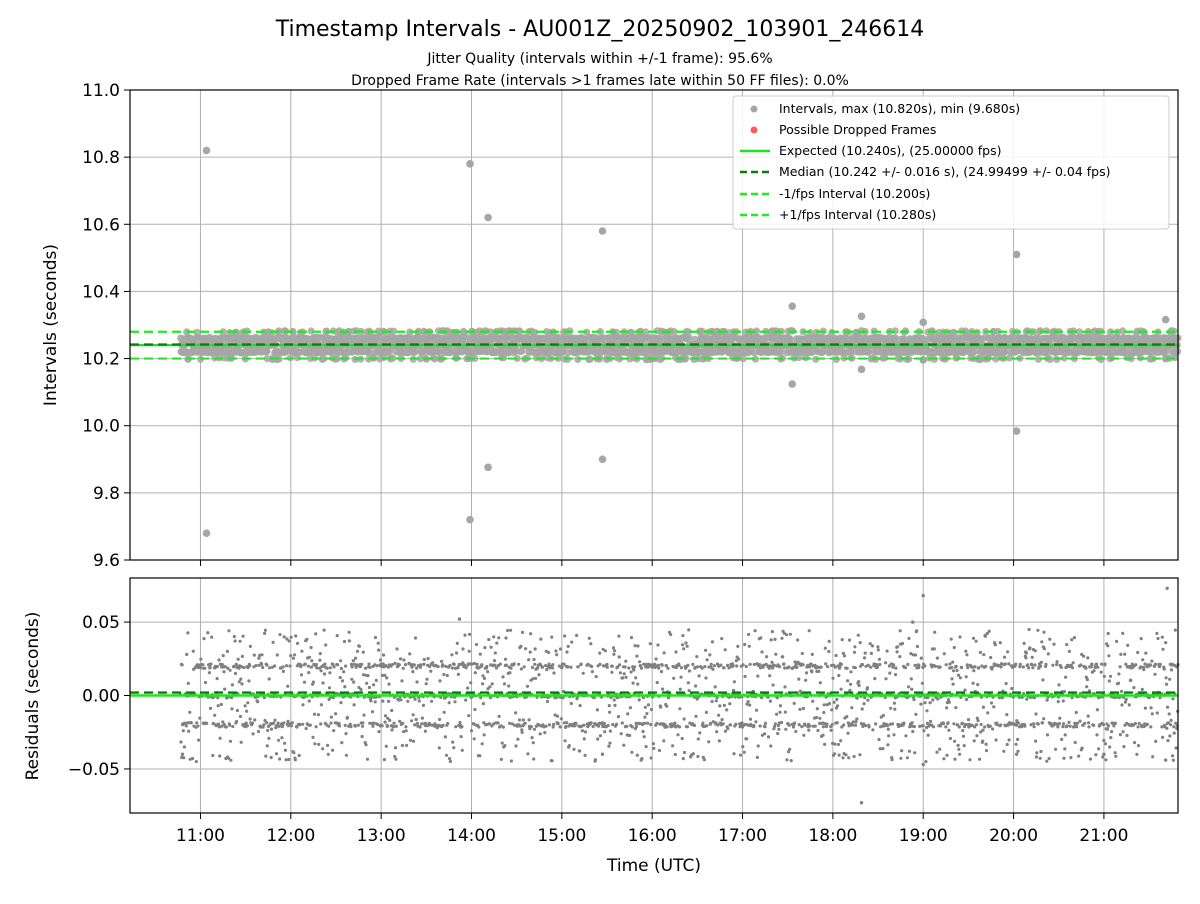 Image resolution: width=1200 pixels, height=904 pixels. What do you see at coordinates (857, 214) in the screenshot?
I see `legend-label-plus-fps: +1/fps Interval (10.280s)` at bounding box center [857, 214].